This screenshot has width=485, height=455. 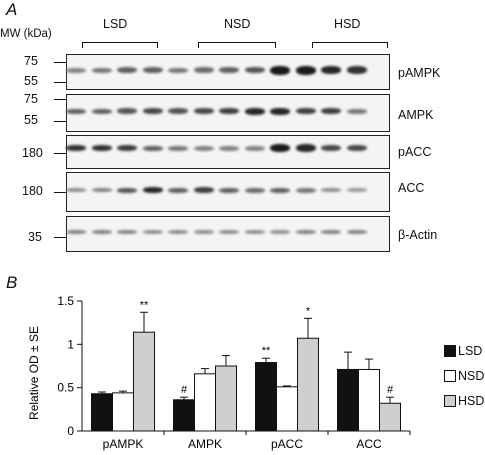 What do you see at coordinates (411, 188) in the screenshot?
I see `blot-name-acc: ACC` at bounding box center [411, 188].